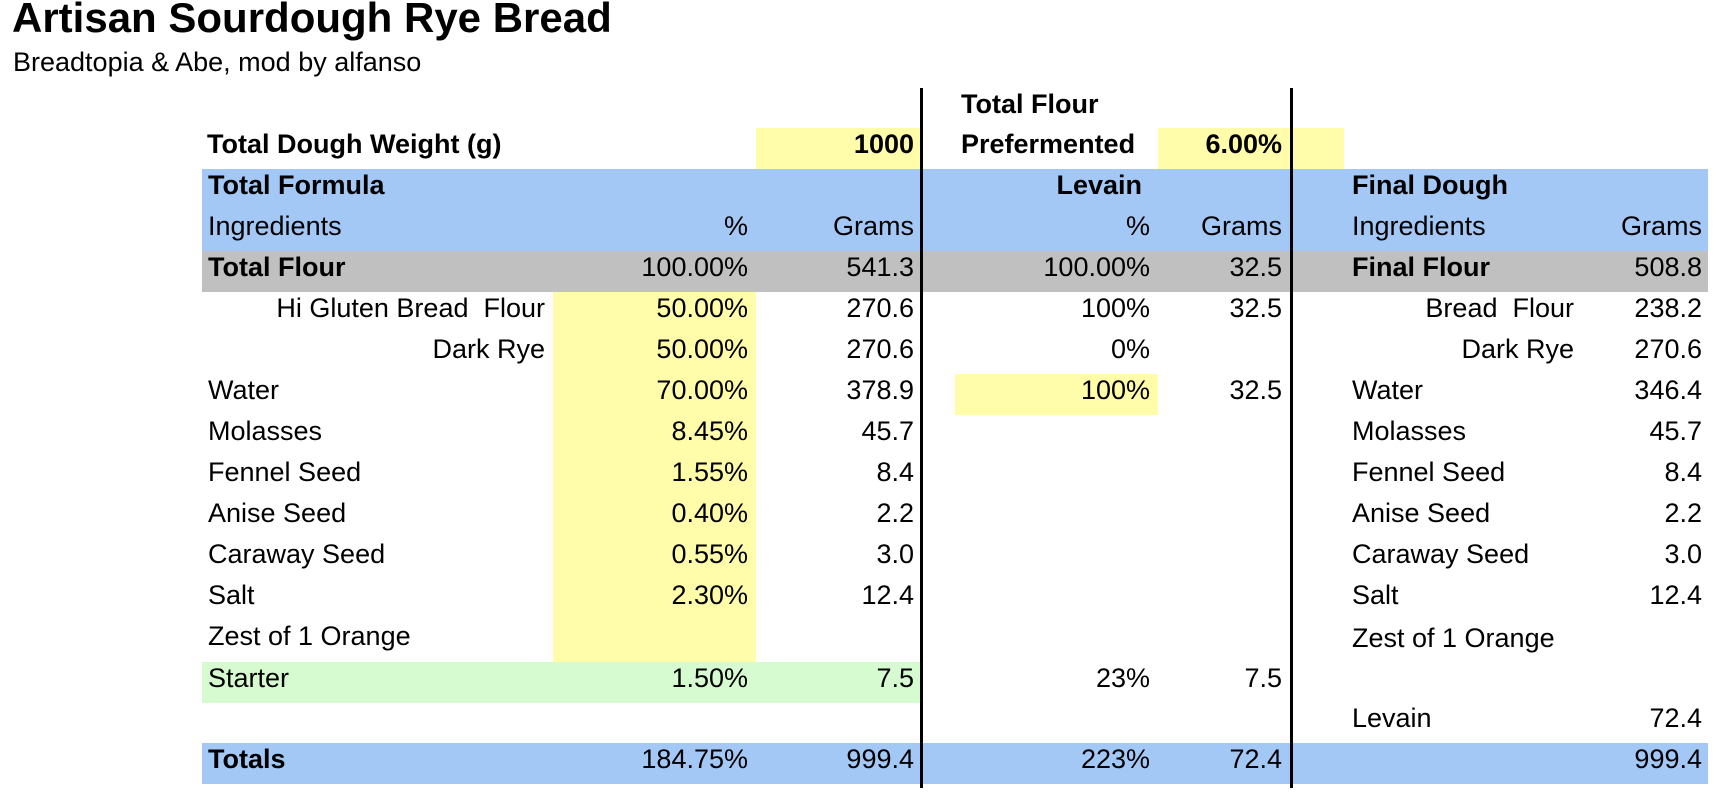 The width and height of the screenshot is (1722, 808). I want to click on fd-total-grams: 999.4, so click(1668, 759).